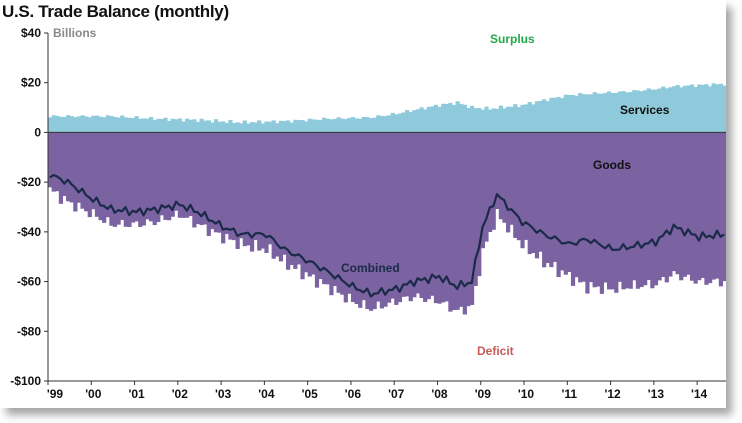 The height and width of the screenshot is (423, 742). I want to click on x-tick-label: '05, so click(310, 394).